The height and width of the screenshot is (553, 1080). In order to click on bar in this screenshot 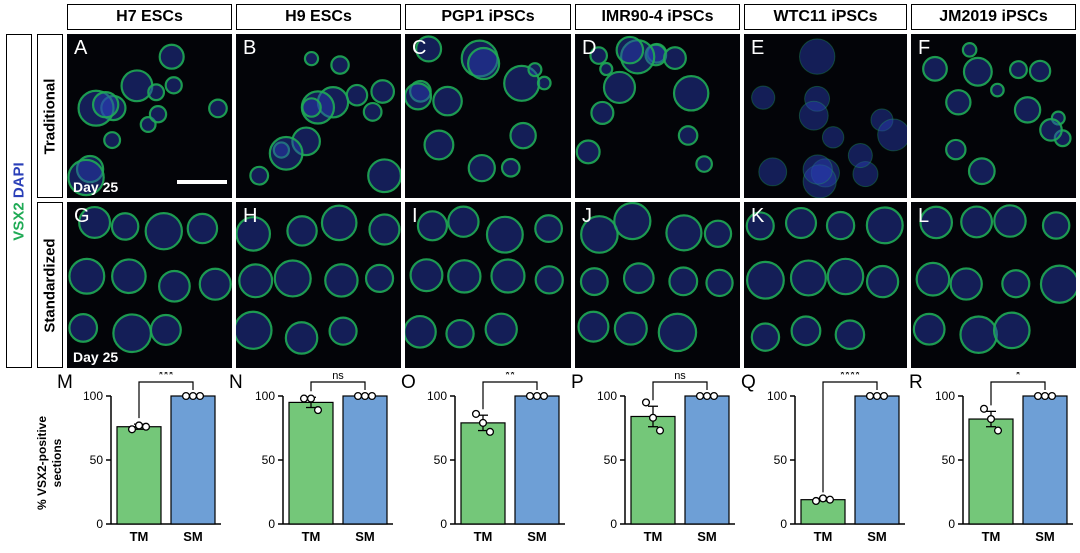, I will do `click(707, 460)`.